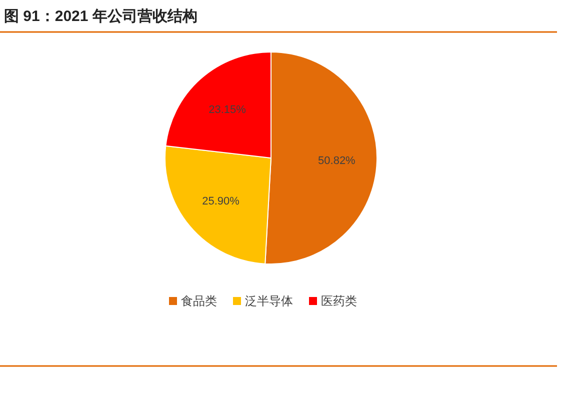  I want to click on data-label: 23.15%, so click(227, 110).